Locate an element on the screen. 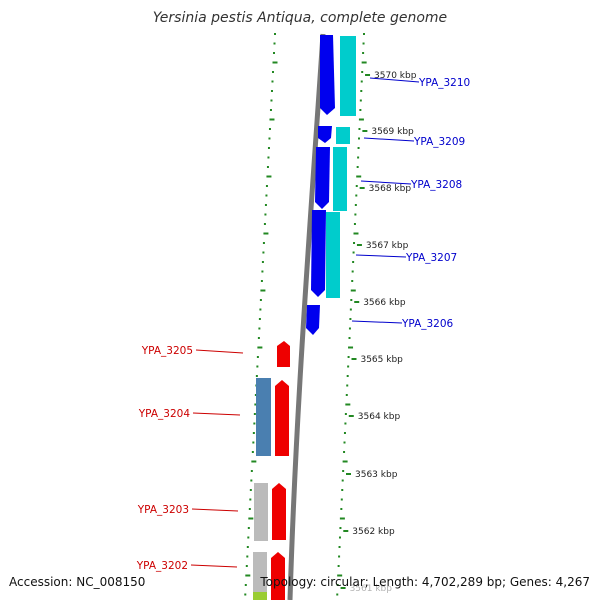 This screenshot has height=600, width=600. scale-tick: 3567 kbp is located at coordinates (382, 246).